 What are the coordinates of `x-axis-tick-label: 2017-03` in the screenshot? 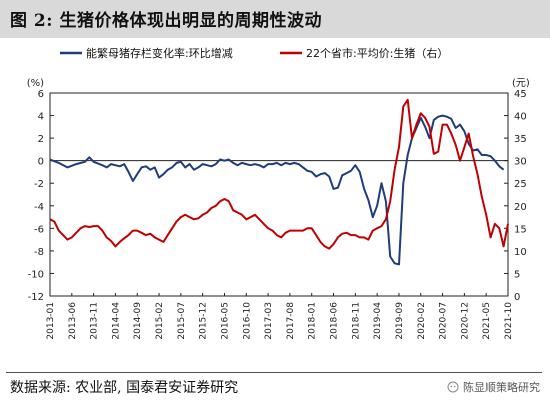 It's located at (269, 321).